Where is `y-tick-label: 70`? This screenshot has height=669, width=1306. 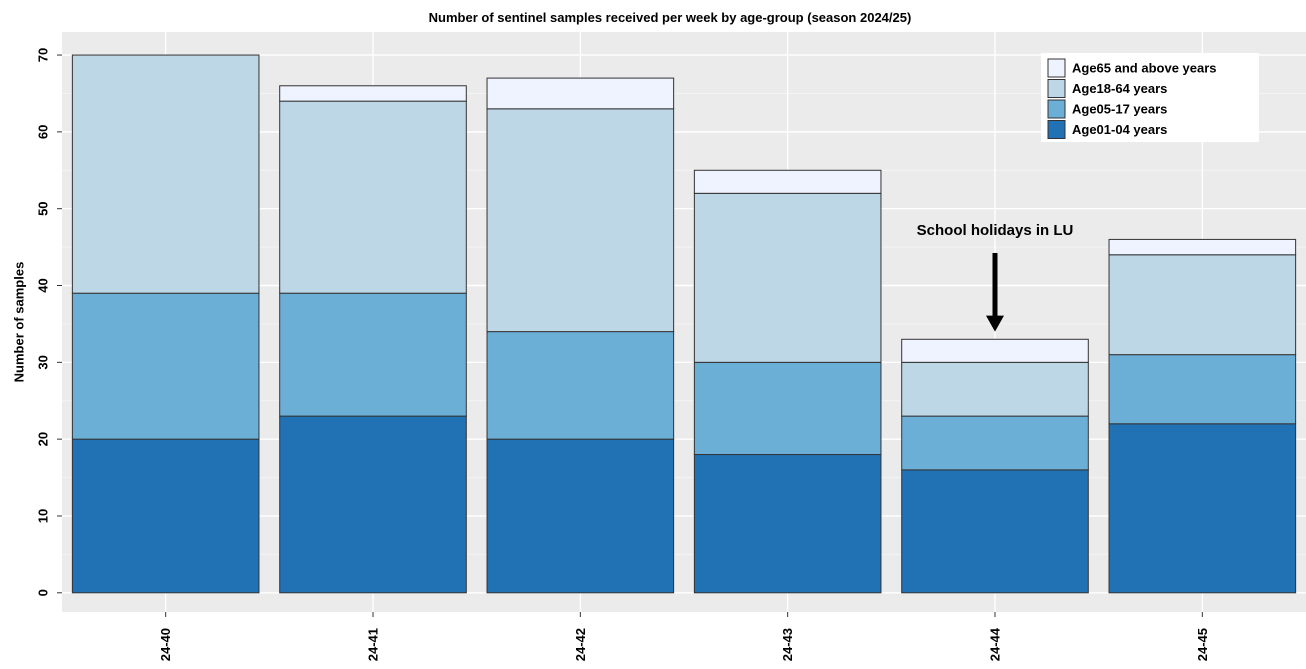
y-tick-label: 70 is located at coordinates (43, 55).